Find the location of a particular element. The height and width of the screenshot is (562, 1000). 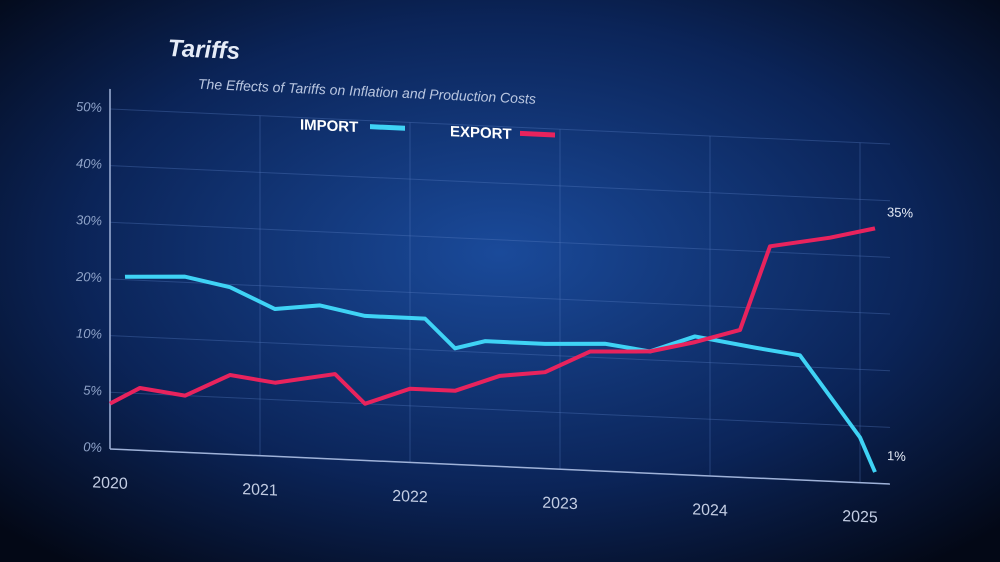

y-tick-label: 5% is located at coordinates (92, 391).